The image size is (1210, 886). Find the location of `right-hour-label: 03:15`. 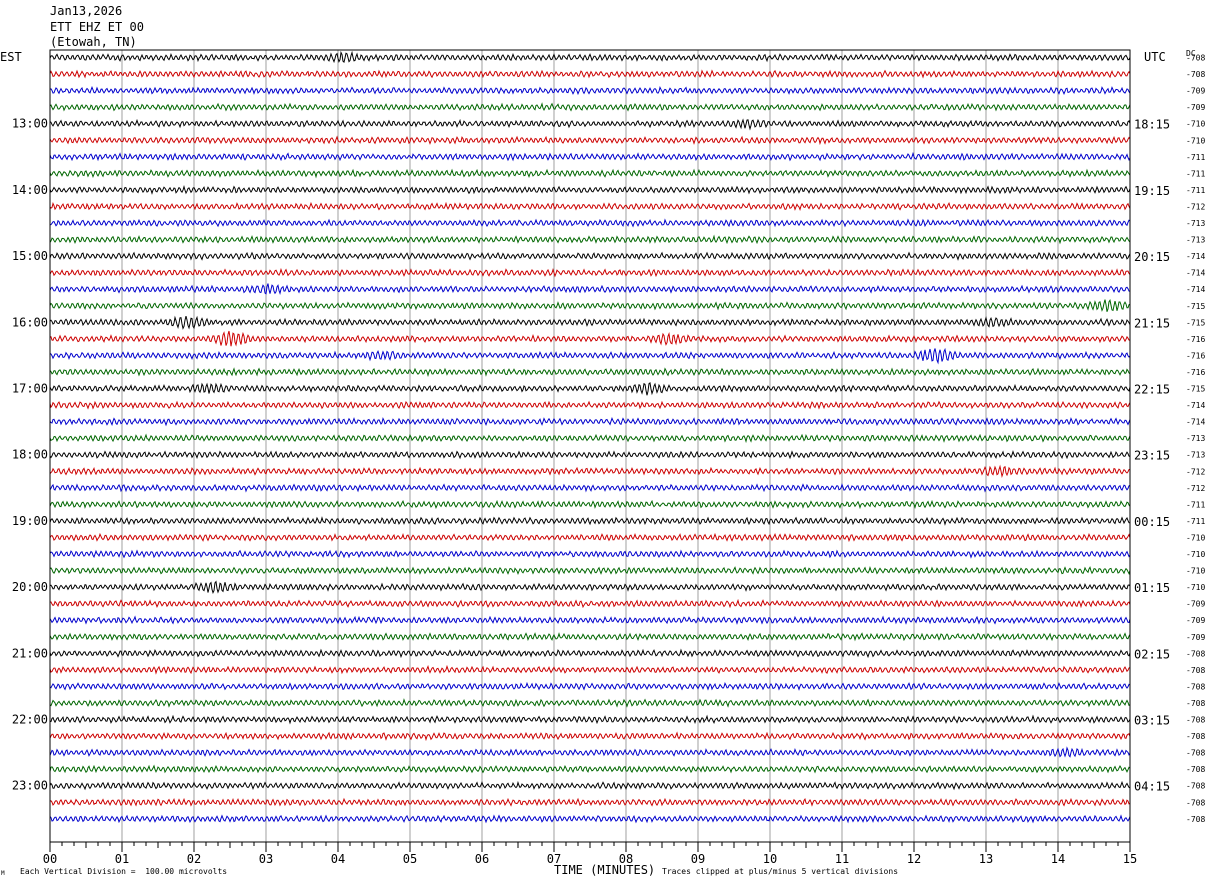

right-hour-label: 03:15 is located at coordinates (1152, 721).